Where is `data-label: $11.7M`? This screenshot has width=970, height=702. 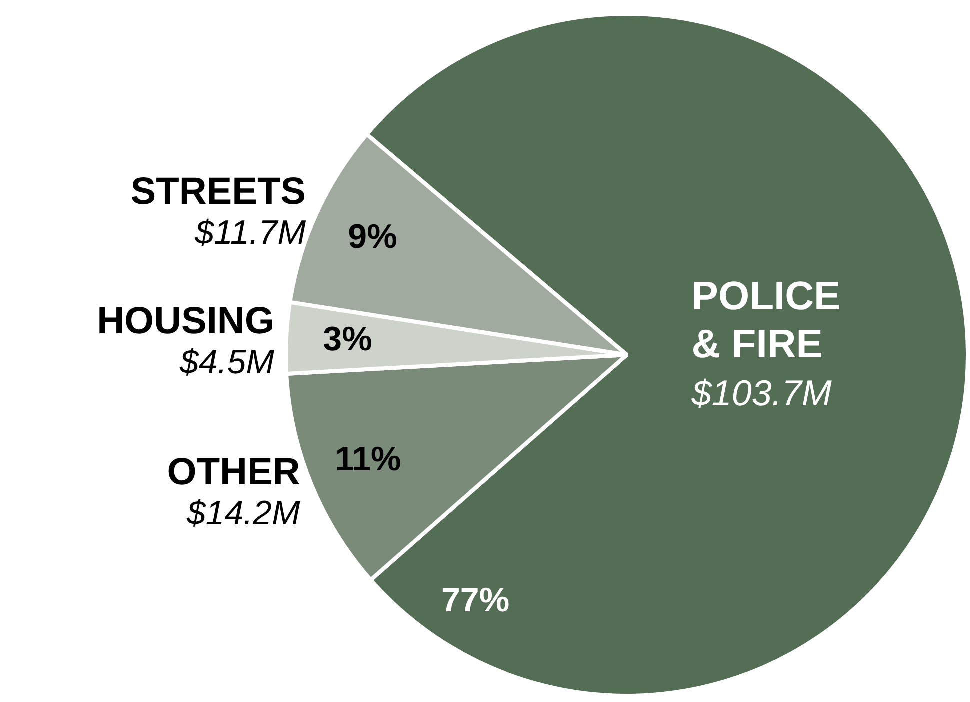
data-label: $11.7M is located at coordinates (250, 233).